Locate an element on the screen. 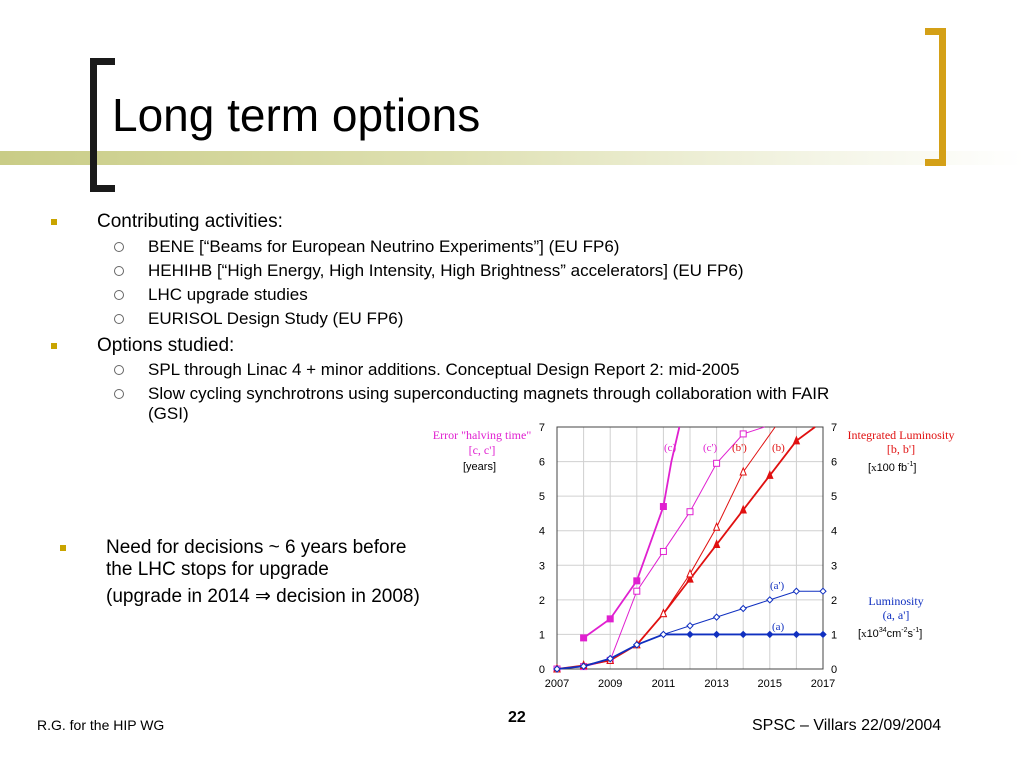  right-bracket-decoration is located at coordinates (935, 97).